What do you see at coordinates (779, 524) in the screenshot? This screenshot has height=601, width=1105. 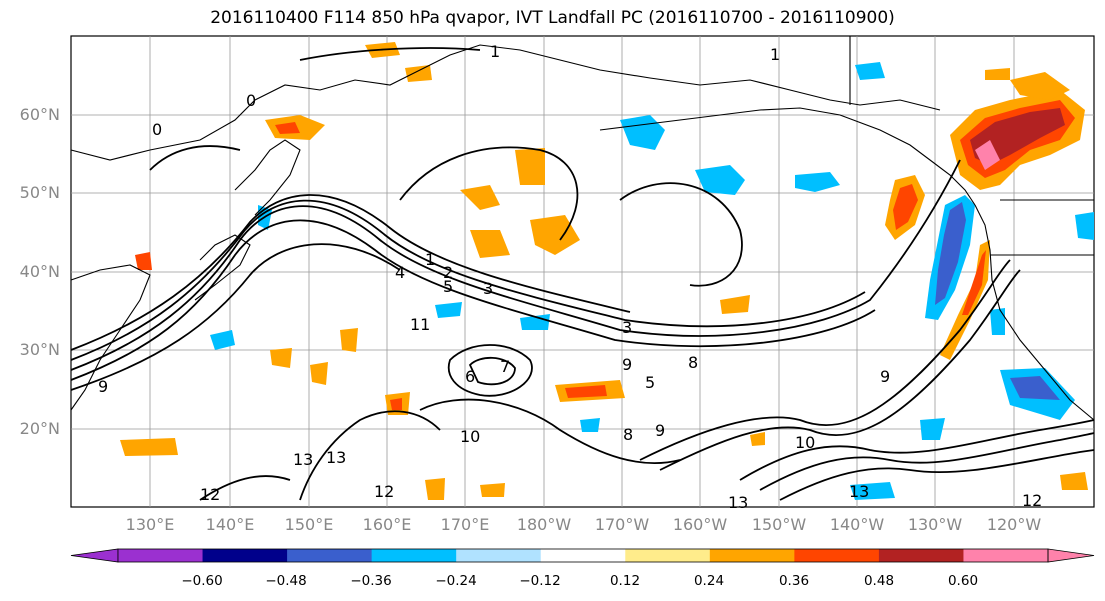 I see `lon-label: 150°W` at bounding box center [779, 524].